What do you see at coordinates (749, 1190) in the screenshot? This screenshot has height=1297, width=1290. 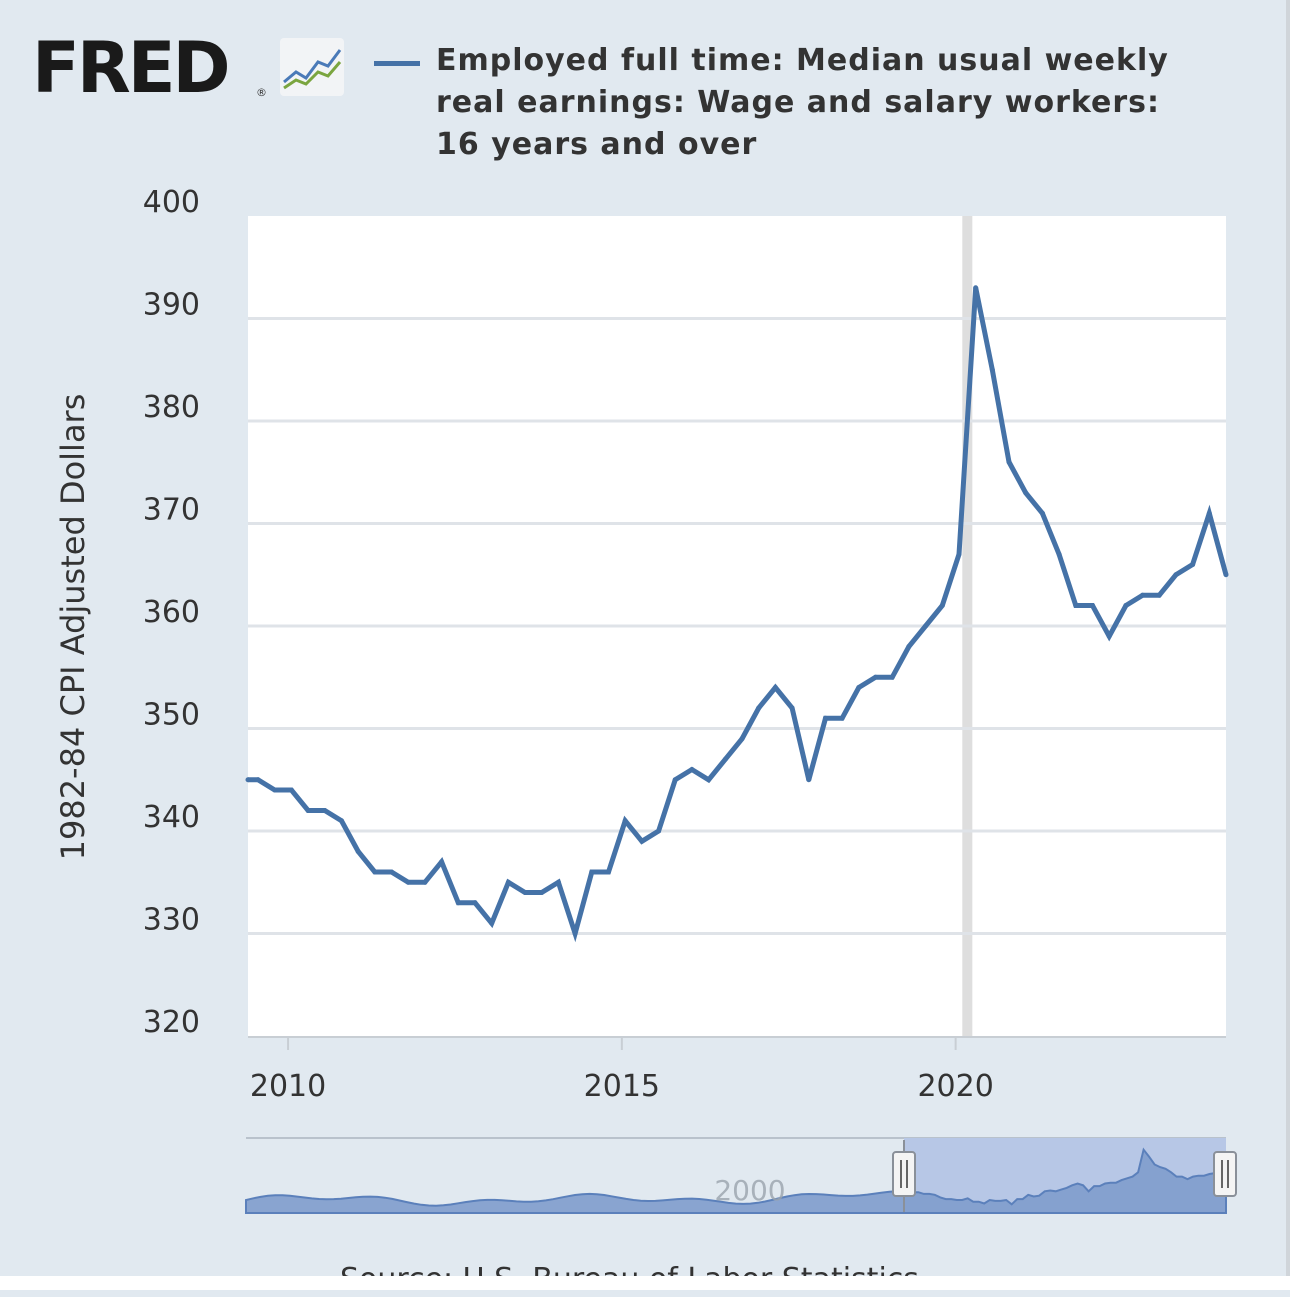 I see `navigator-year-label: 2000` at bounding box center [749, 1190].